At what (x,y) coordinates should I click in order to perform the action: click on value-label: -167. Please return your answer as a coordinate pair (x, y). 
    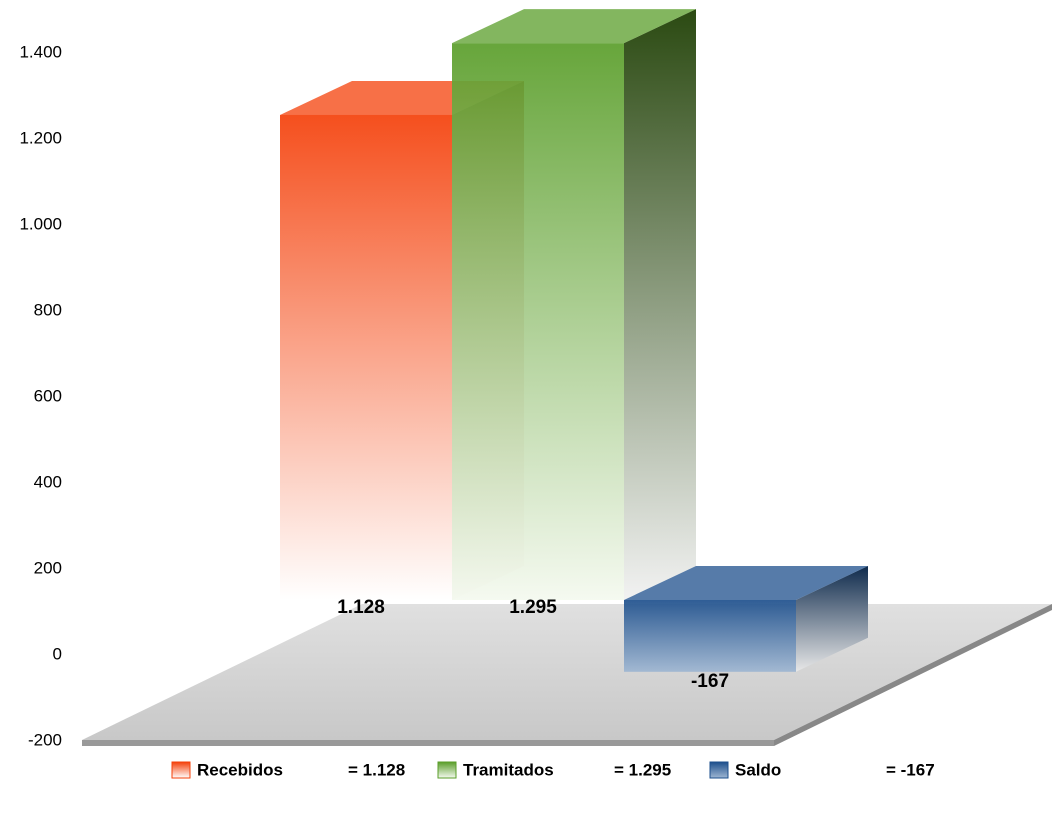
    Looking at the image, I should click on (710, 681).